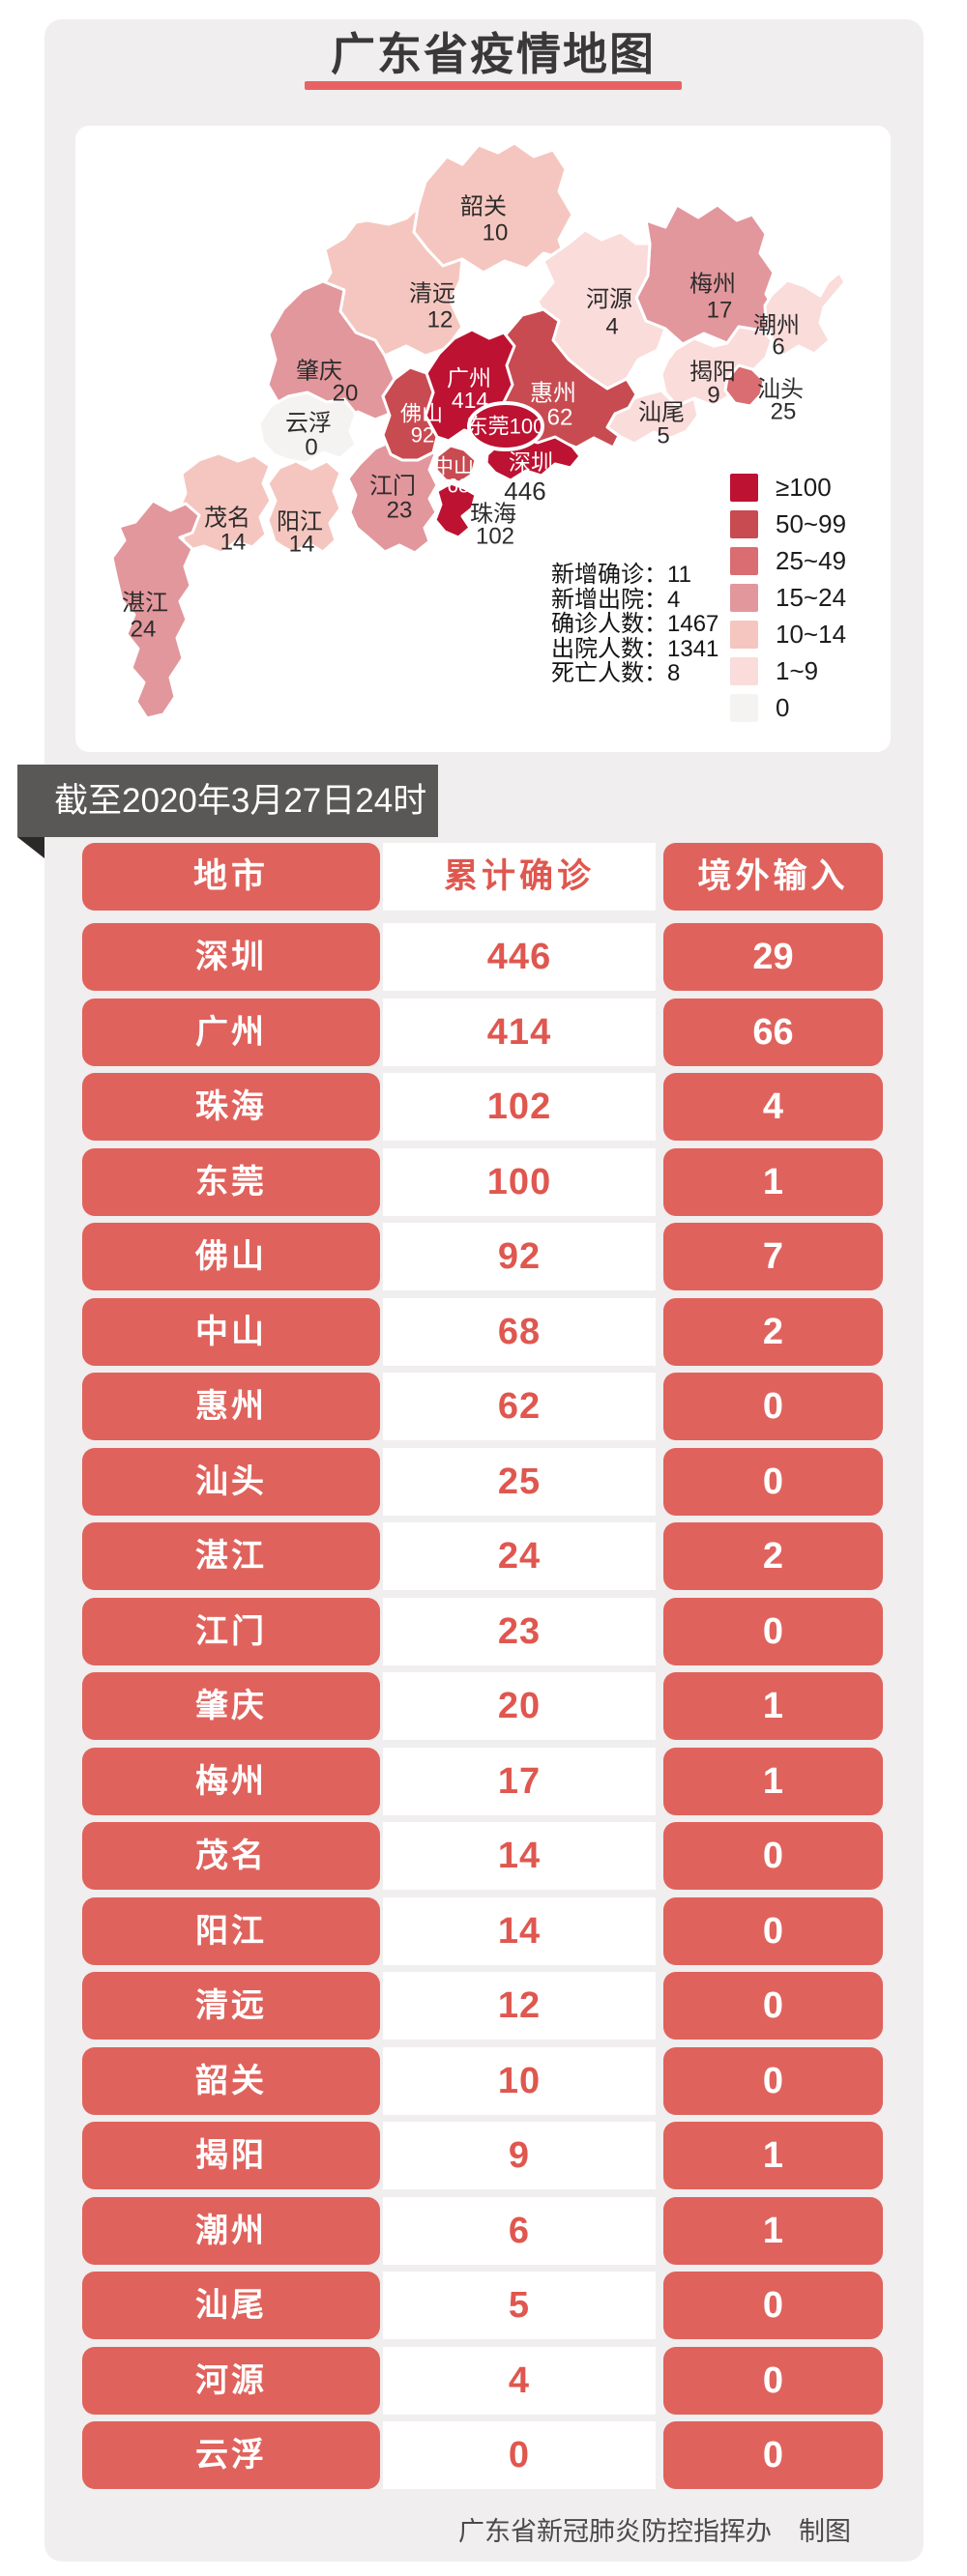  I want to click on imported-cell: 2, so click(773, 1556).